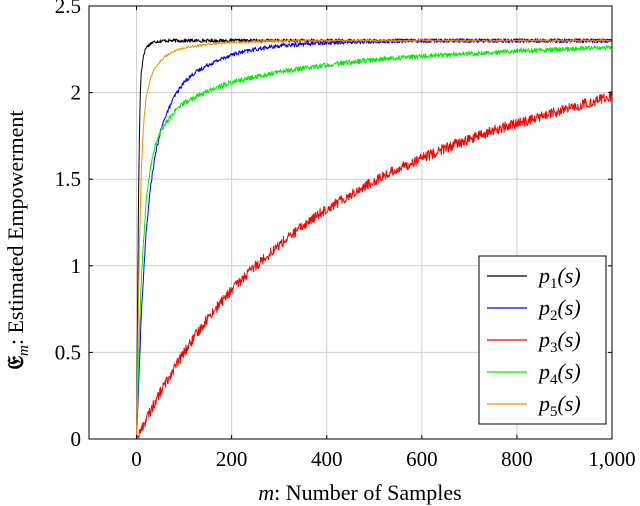  I want to click on x-axis-label: m: Number of Samples, so click(359, 492).